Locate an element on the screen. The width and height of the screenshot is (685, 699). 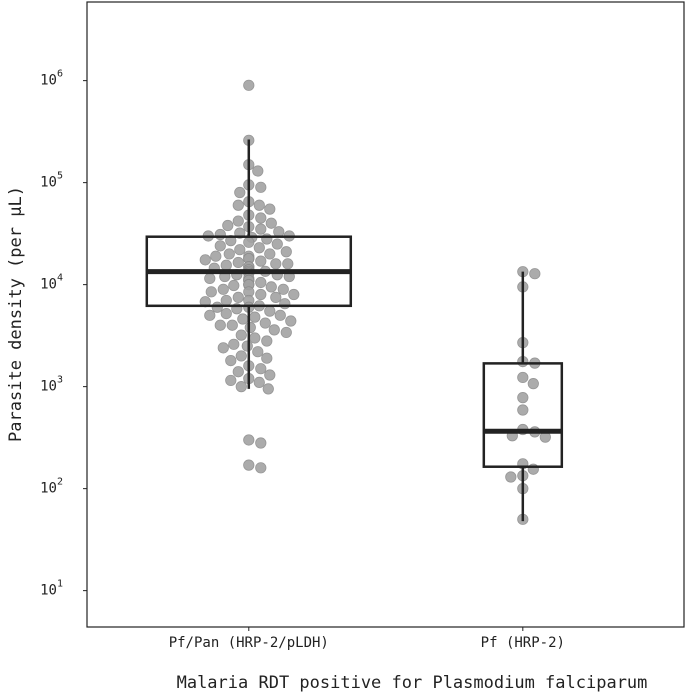
y-tick-exponent: 6 is located at coordinates (60, 74).